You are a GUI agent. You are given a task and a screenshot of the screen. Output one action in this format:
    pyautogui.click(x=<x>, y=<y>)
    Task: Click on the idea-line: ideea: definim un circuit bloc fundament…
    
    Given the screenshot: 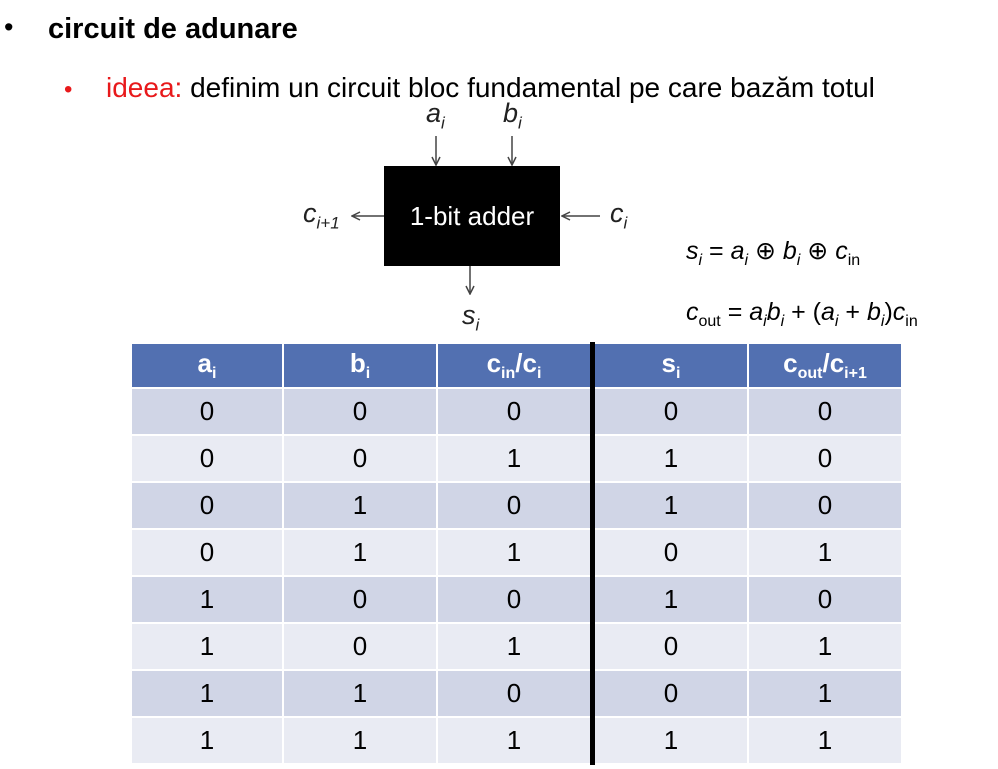 What is the action you would take?
    pyautogui.click(x=490, y=88)
    